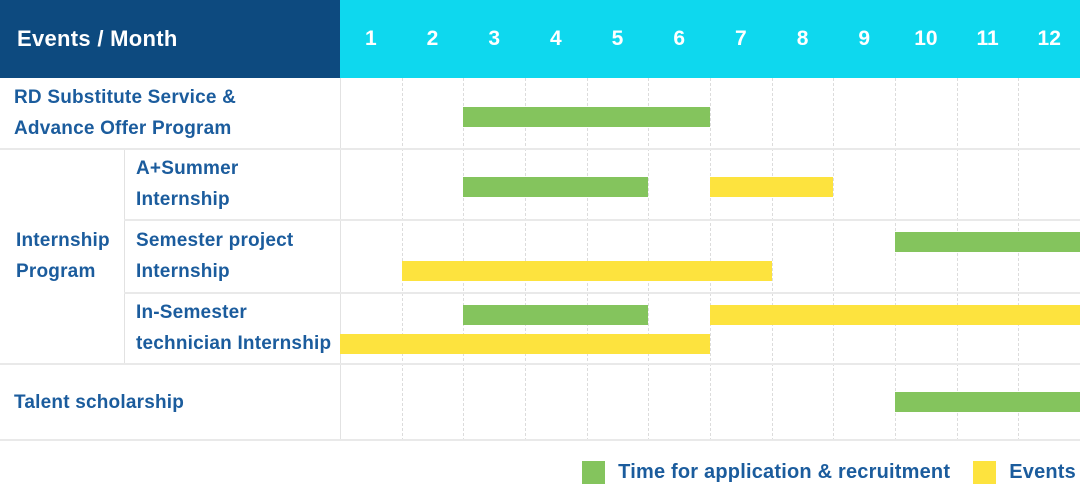  I want to click on month-header-9: 9, so click(864, 38).